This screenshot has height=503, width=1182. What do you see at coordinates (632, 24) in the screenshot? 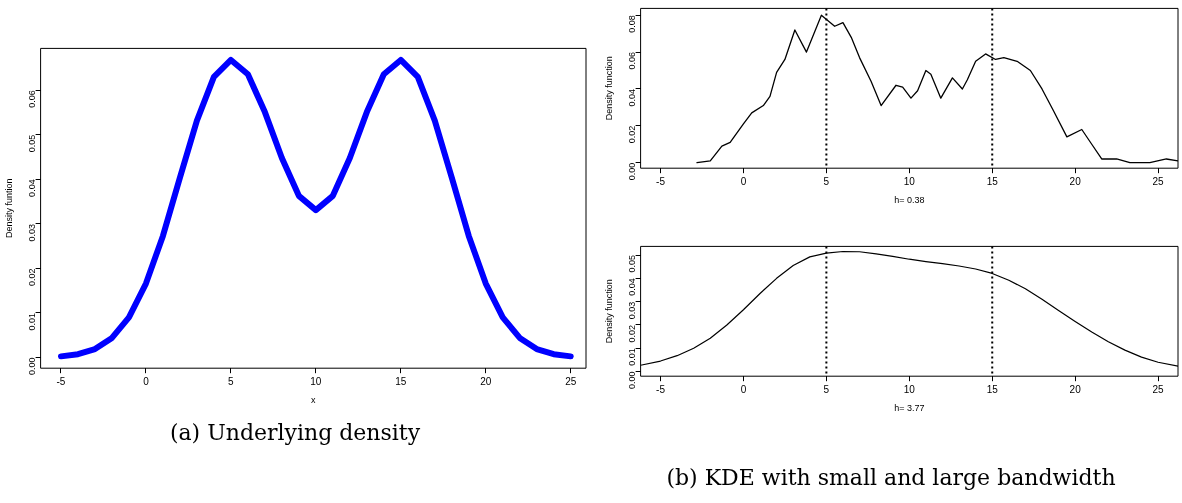
I see `y-tick-label: 0.08` at bounding box center [632, 24].